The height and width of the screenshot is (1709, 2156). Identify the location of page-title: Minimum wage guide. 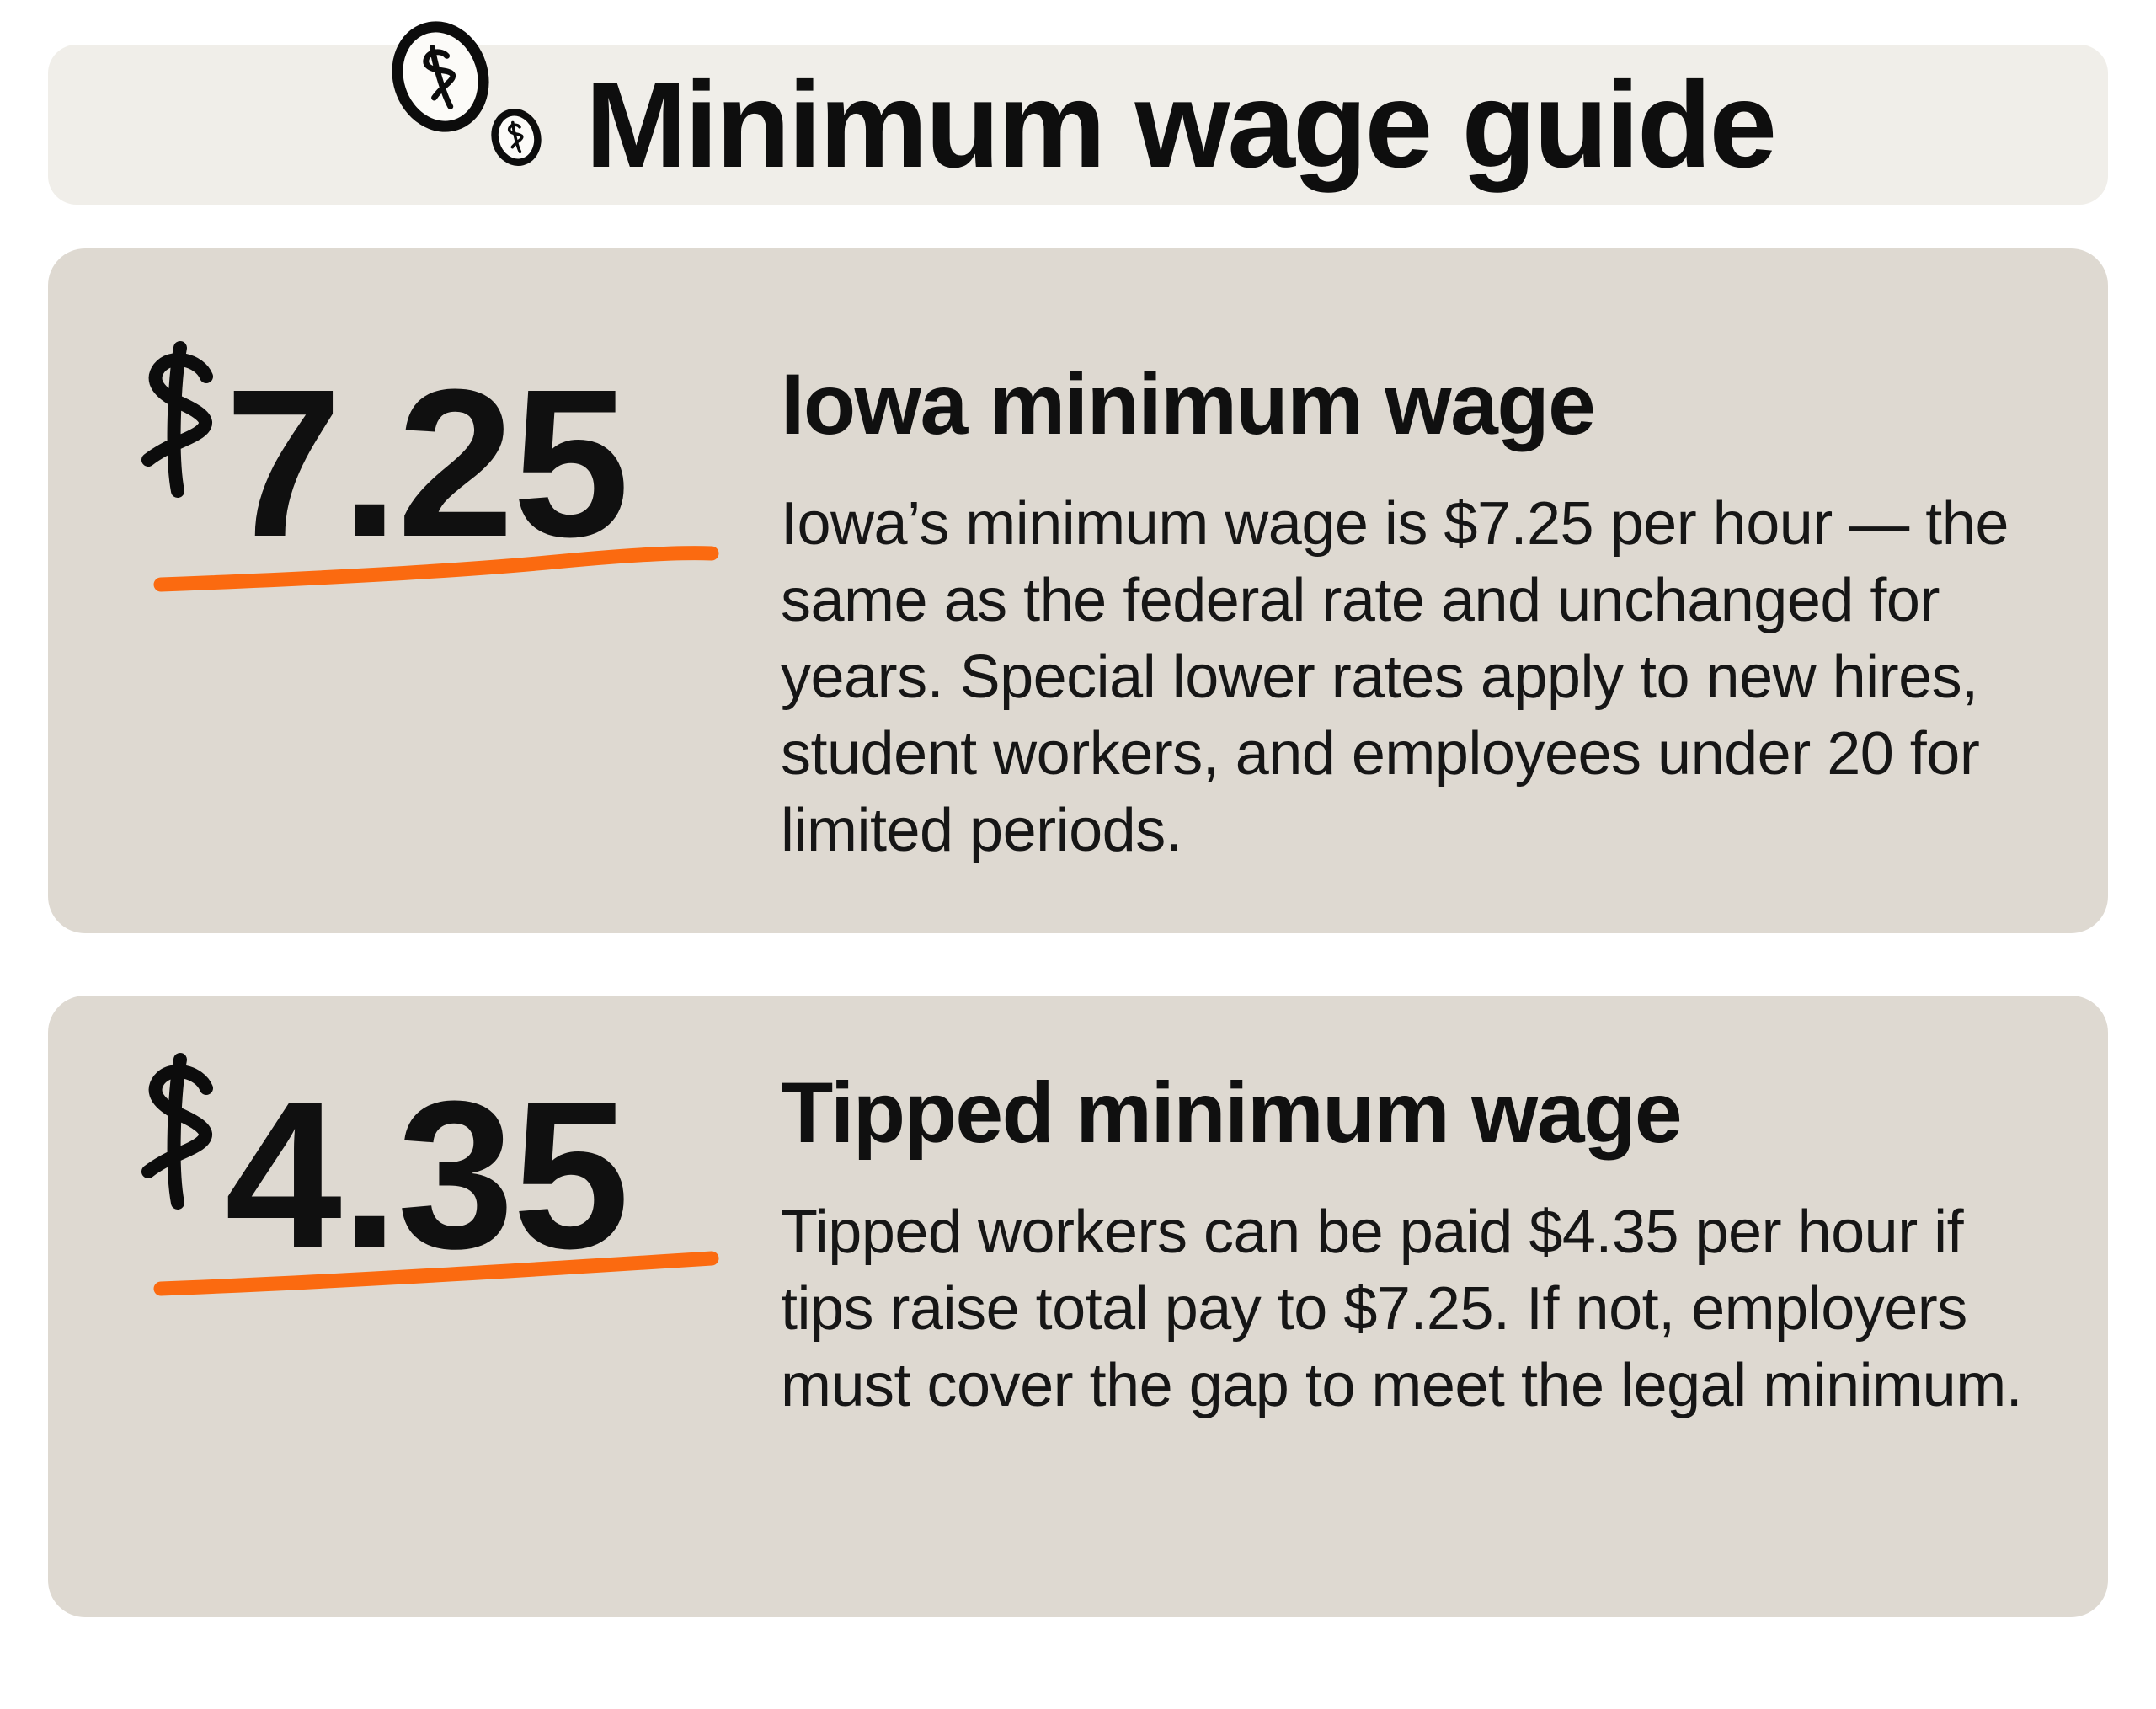
(1180, 124).